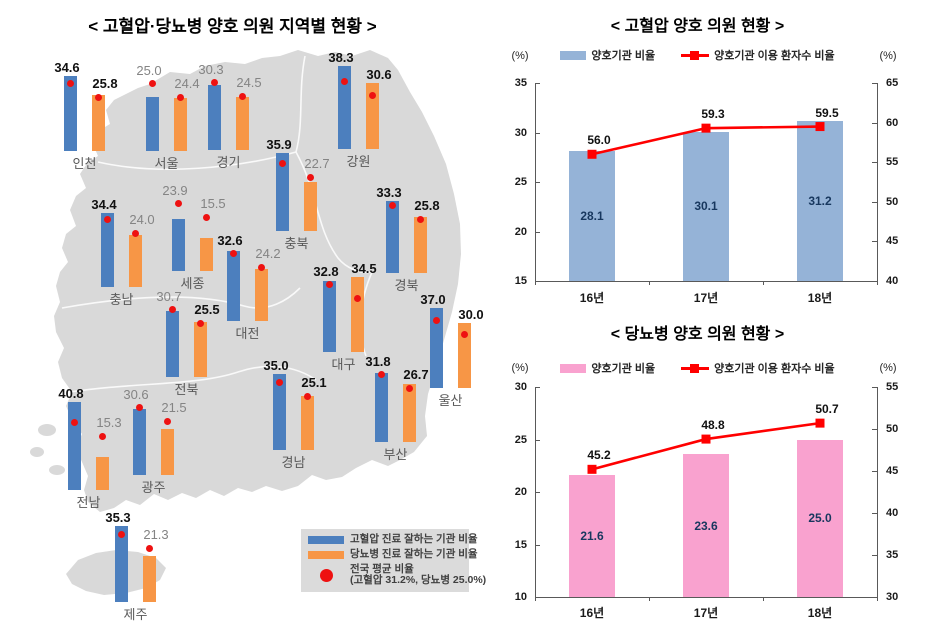  I want to click on map-legend-average-label: 전국 평균 비율 (고혈압 31.2%, 당뇨병 25.0%), so click(418, 575).